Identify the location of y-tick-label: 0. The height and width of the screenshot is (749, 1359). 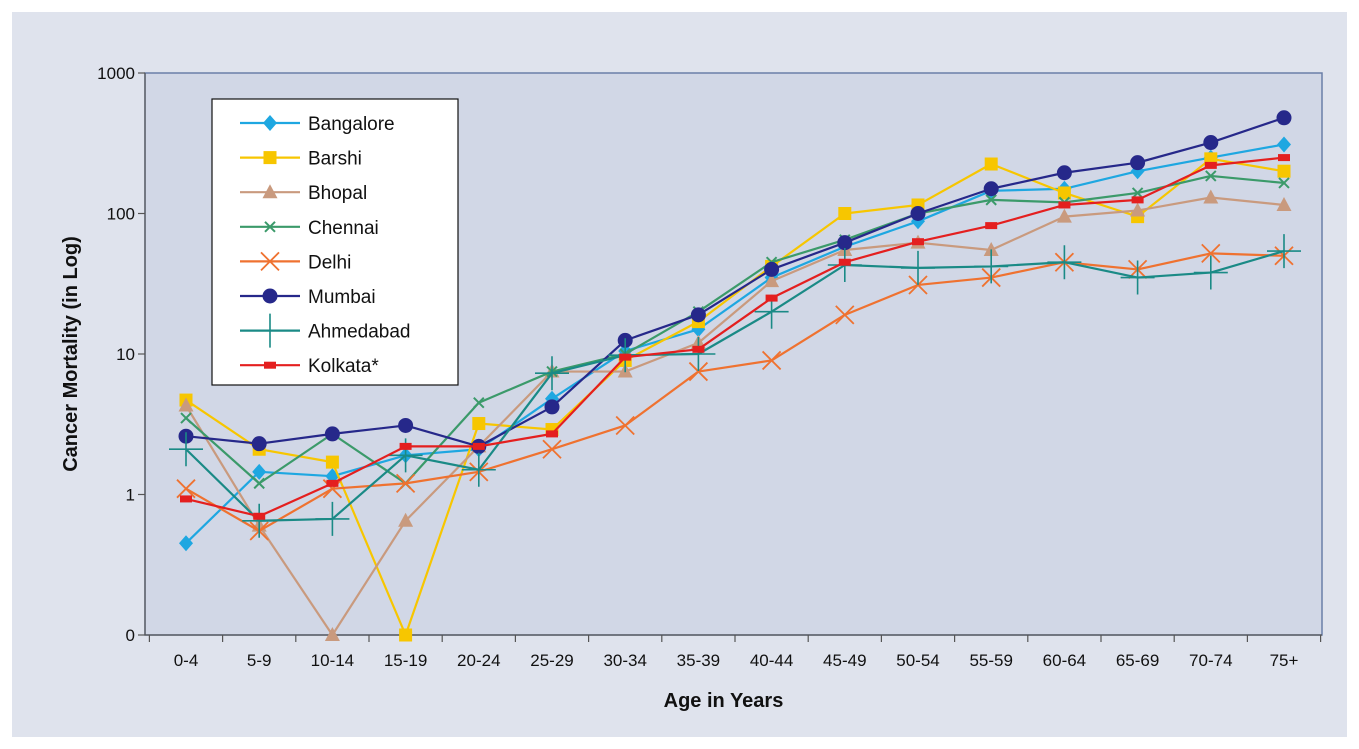
(130, 635).